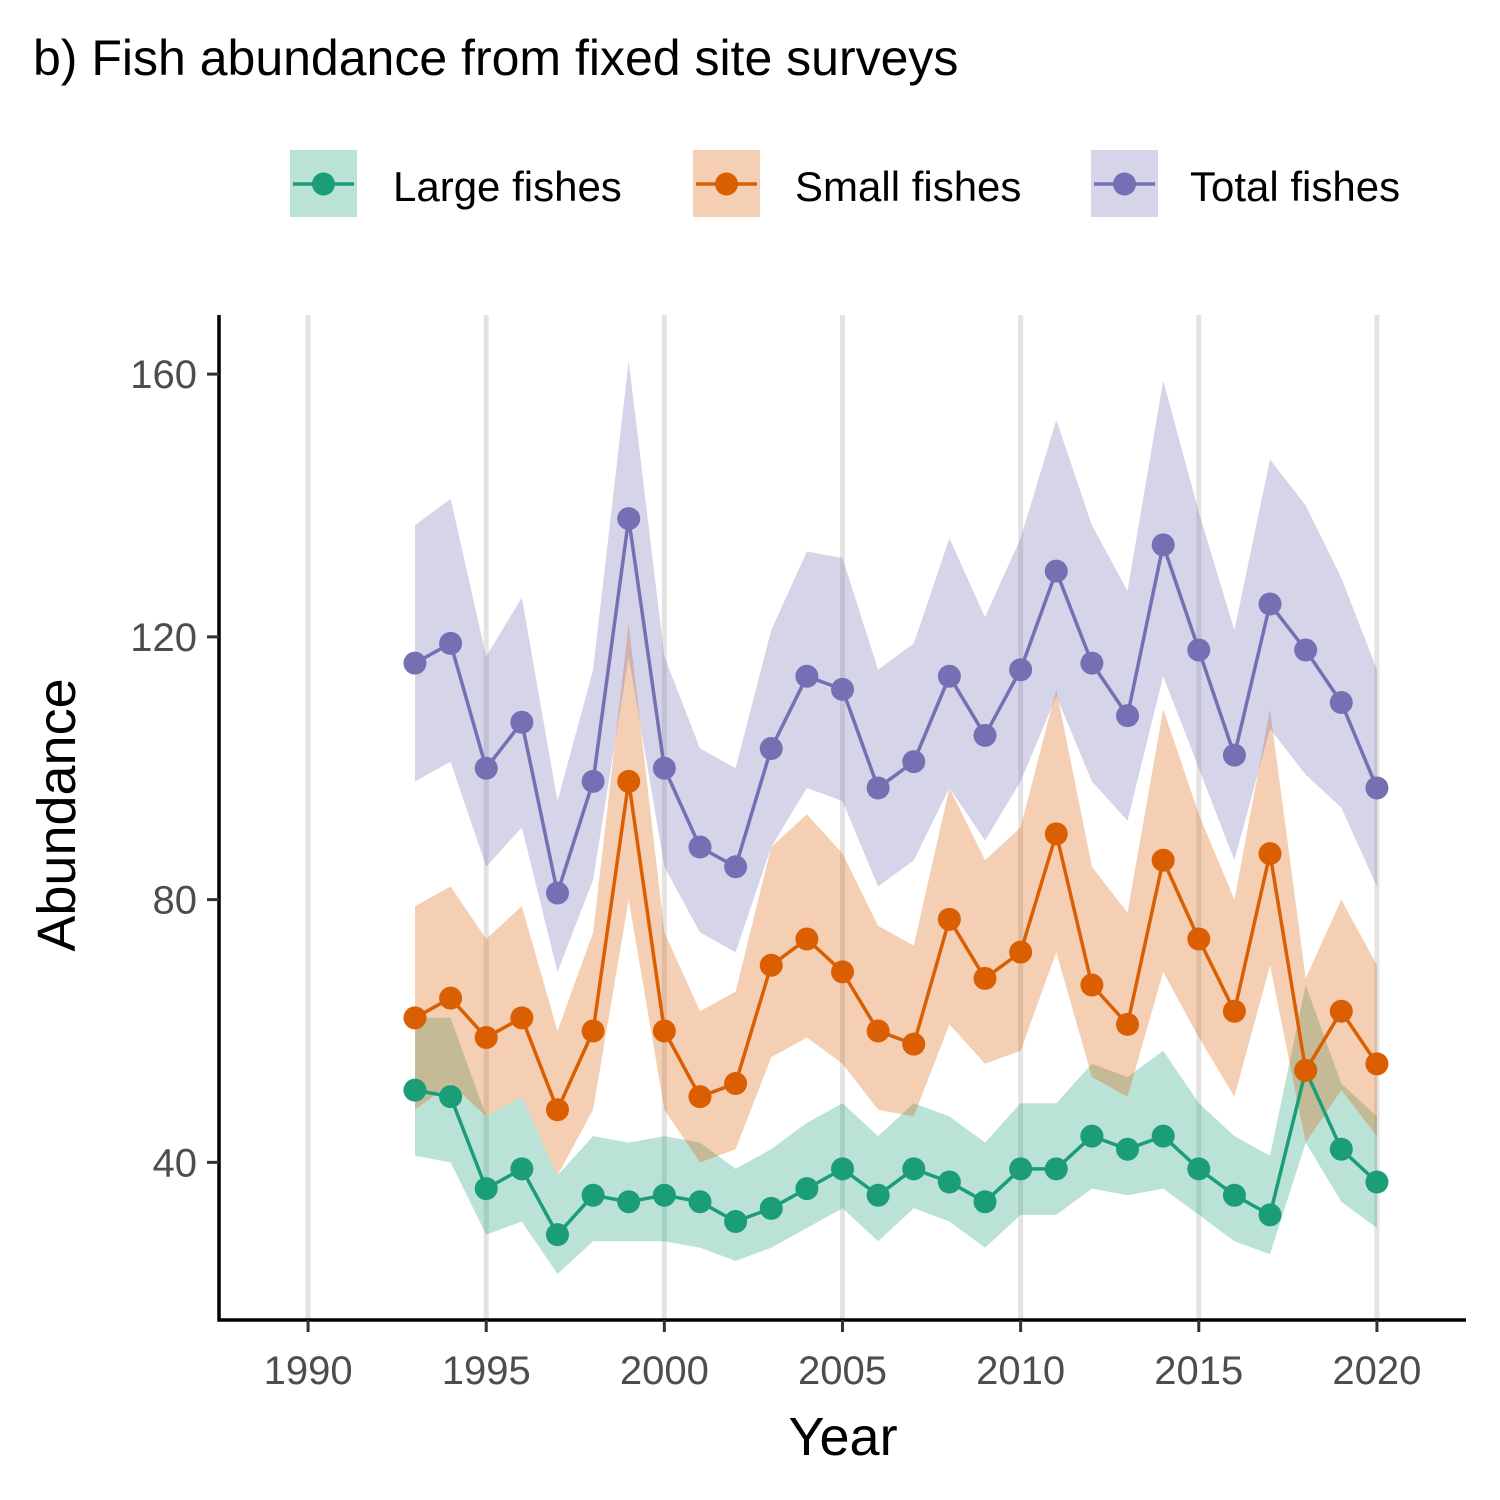 The width and height of the screenshot is (1500, 1500). What do you see at coordinates (1128, 1024) in the screenshot?
I see `point-small-fishes-2013` at bounding box center [1128, 1024].